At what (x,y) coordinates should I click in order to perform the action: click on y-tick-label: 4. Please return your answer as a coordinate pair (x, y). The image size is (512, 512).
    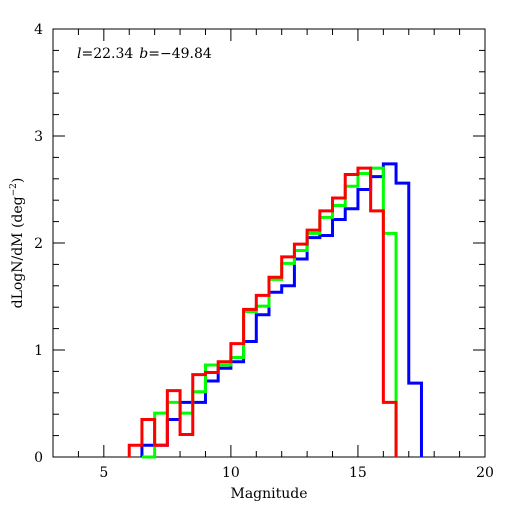
    Looking at the image, I should click on (38, 30).